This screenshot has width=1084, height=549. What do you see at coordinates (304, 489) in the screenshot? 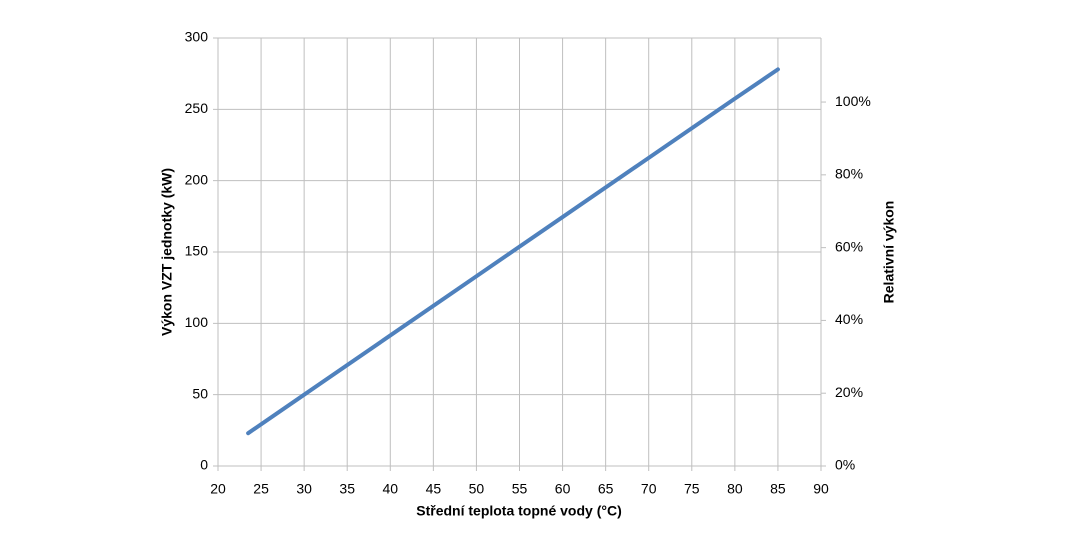
I see `x-tick-label: 30` at bounding box center [304, 489].